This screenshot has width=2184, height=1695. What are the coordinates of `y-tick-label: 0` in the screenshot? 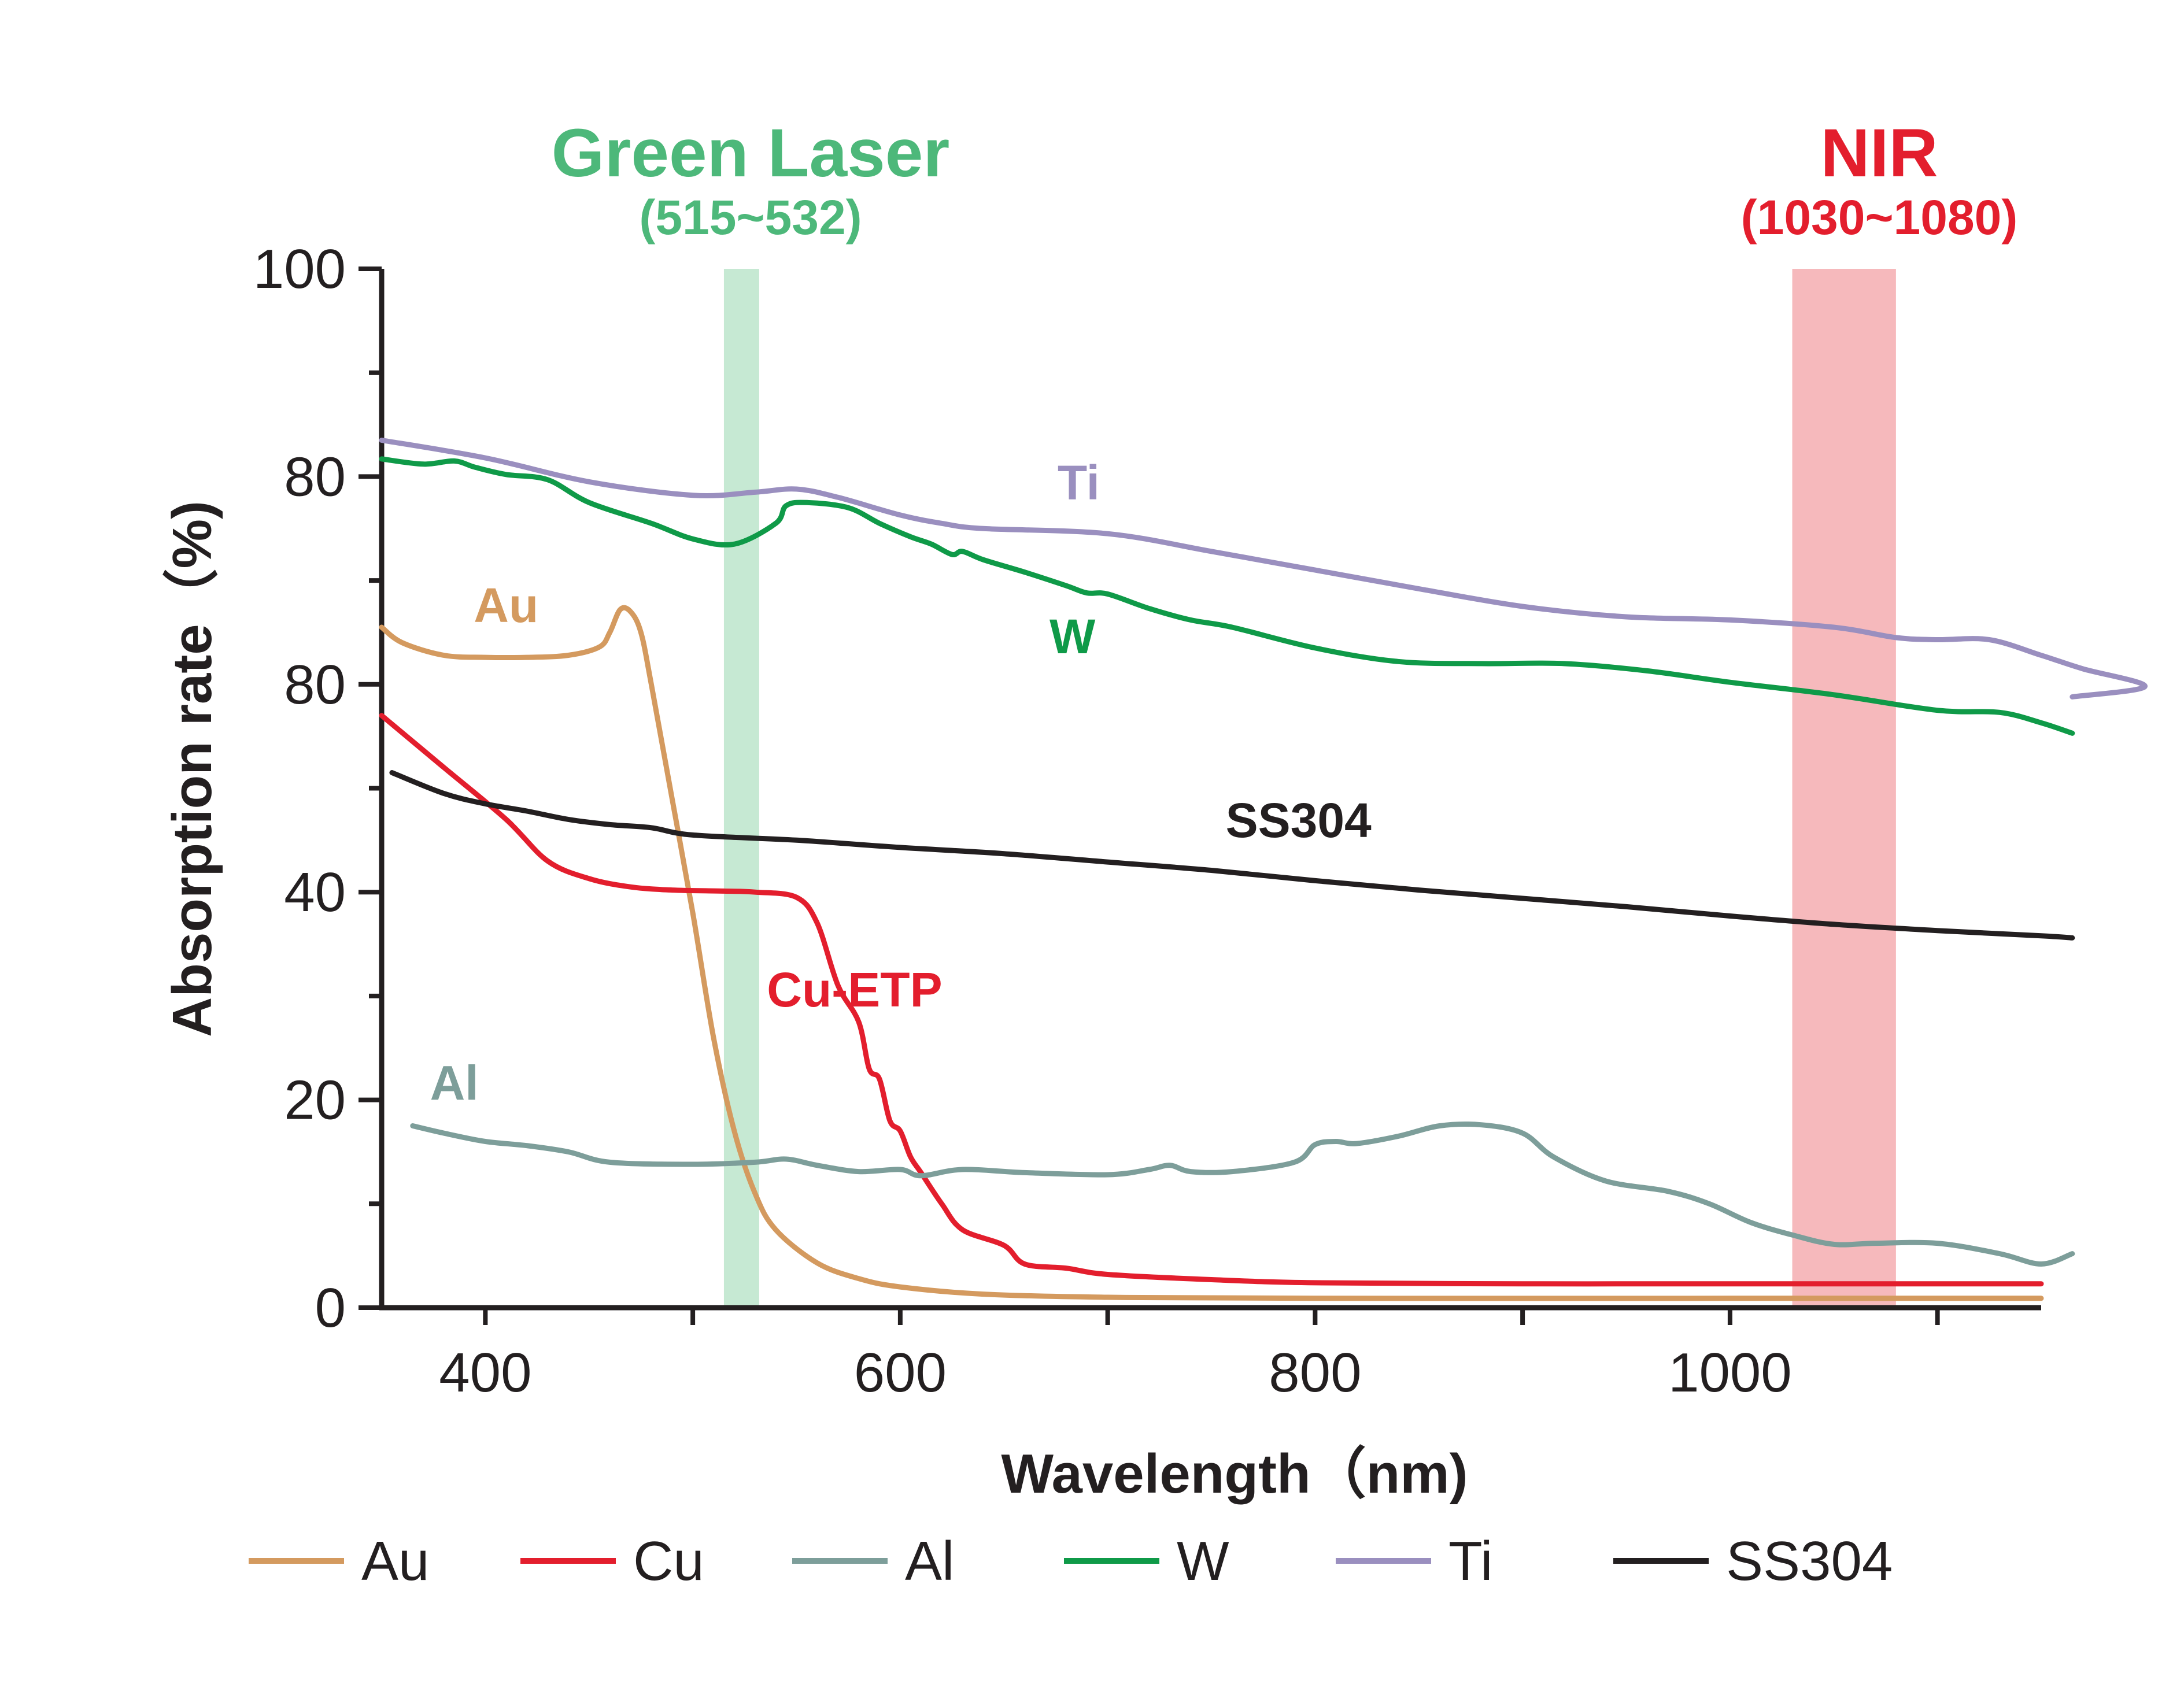 It's located at (331, 1308).